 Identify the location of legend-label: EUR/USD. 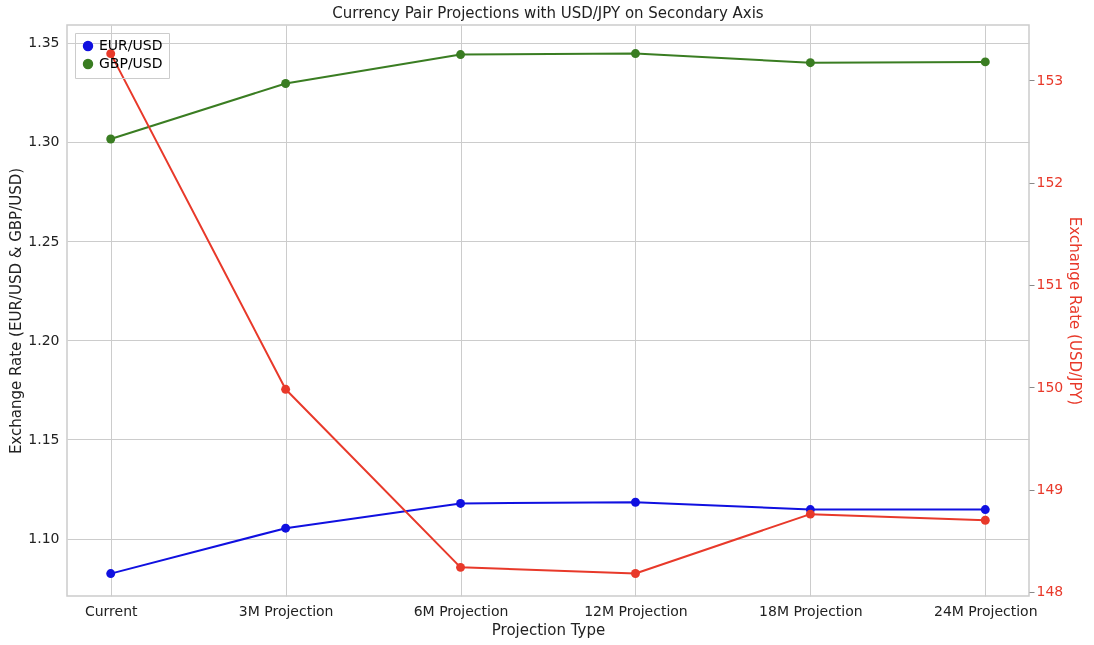
(131, 45).